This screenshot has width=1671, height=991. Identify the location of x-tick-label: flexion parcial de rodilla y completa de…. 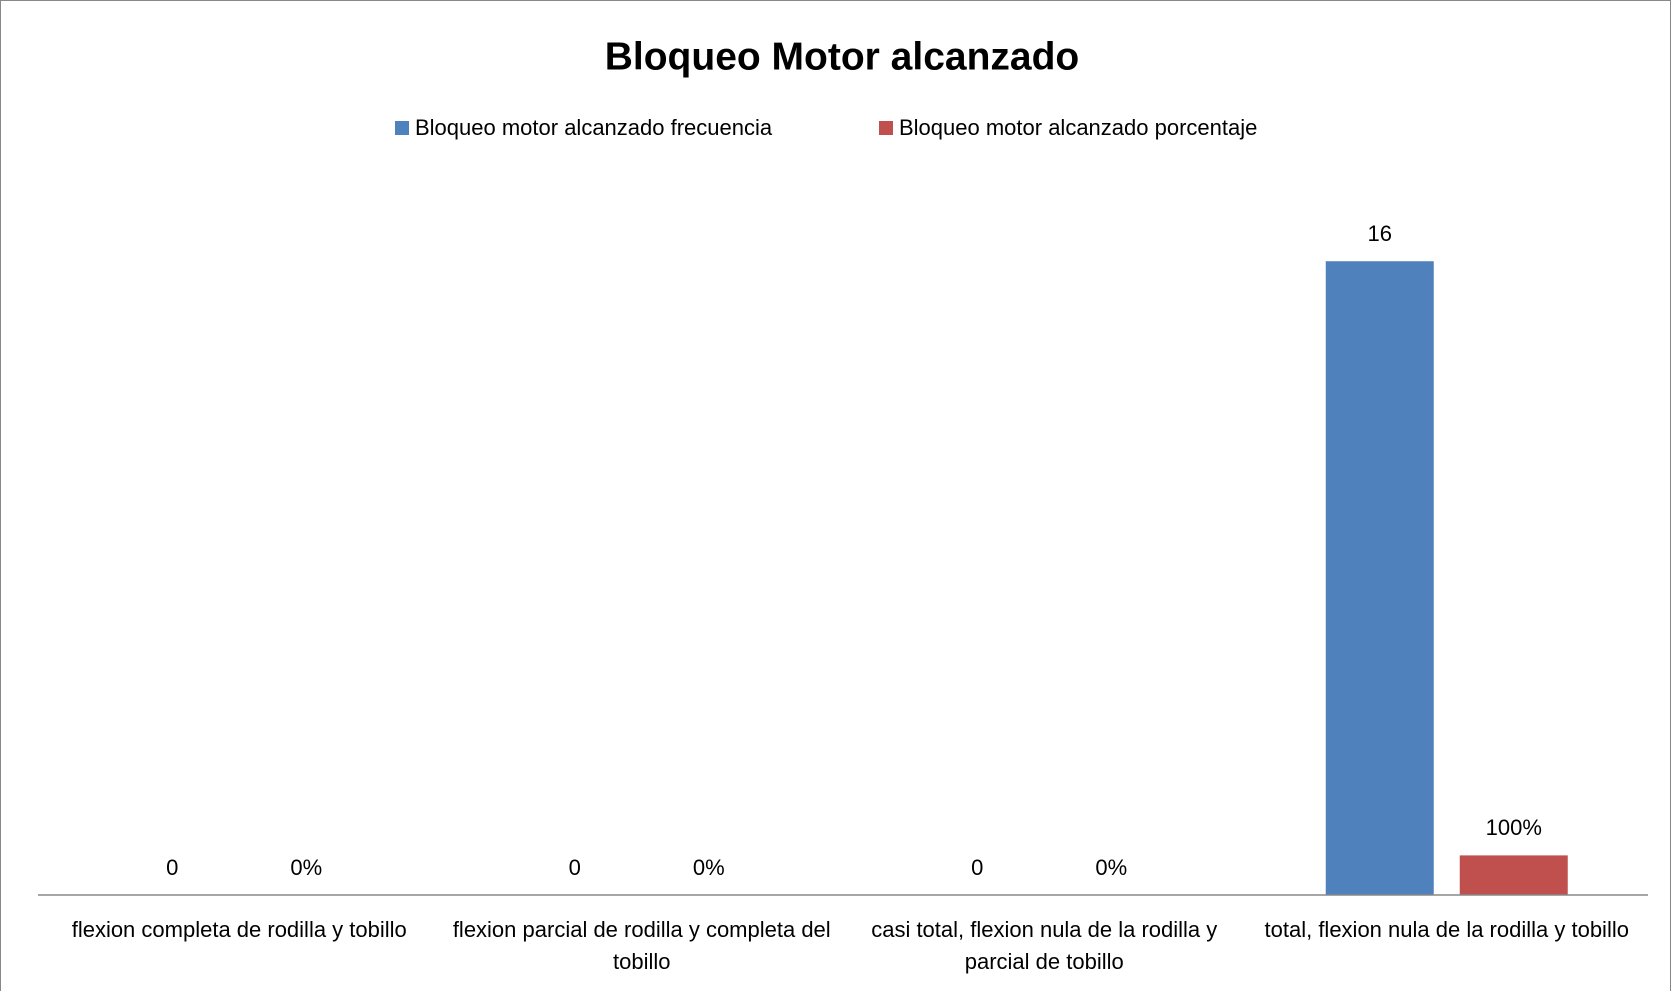
(641, 945).